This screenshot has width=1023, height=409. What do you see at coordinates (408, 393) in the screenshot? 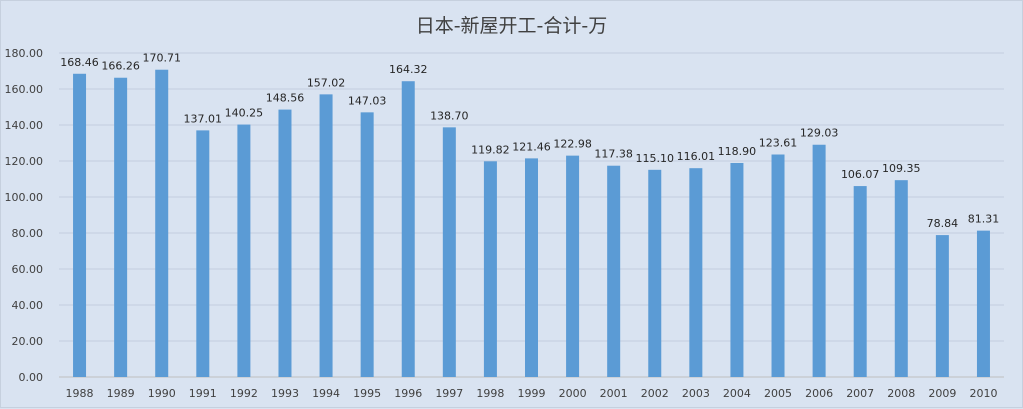
I see `x-tick-label: 1996` at bounding box center [408, 393].